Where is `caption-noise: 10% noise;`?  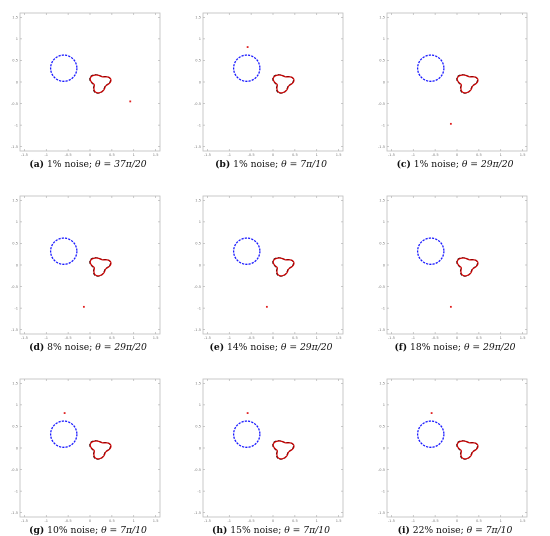
caption-noise: 10% noise; is located at coordinates (73, 530).